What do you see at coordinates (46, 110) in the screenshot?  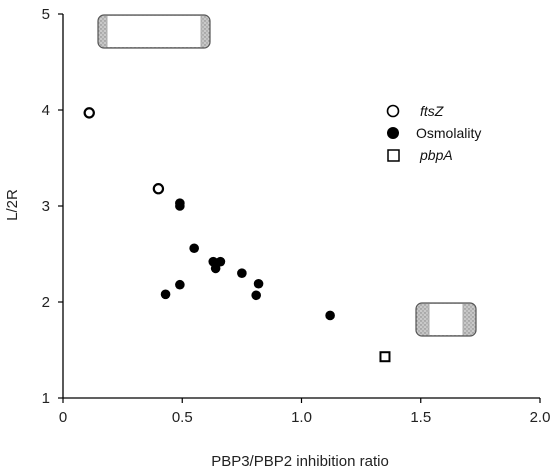 I see `y-tick-label: 4` at bounding box center [46, 110].